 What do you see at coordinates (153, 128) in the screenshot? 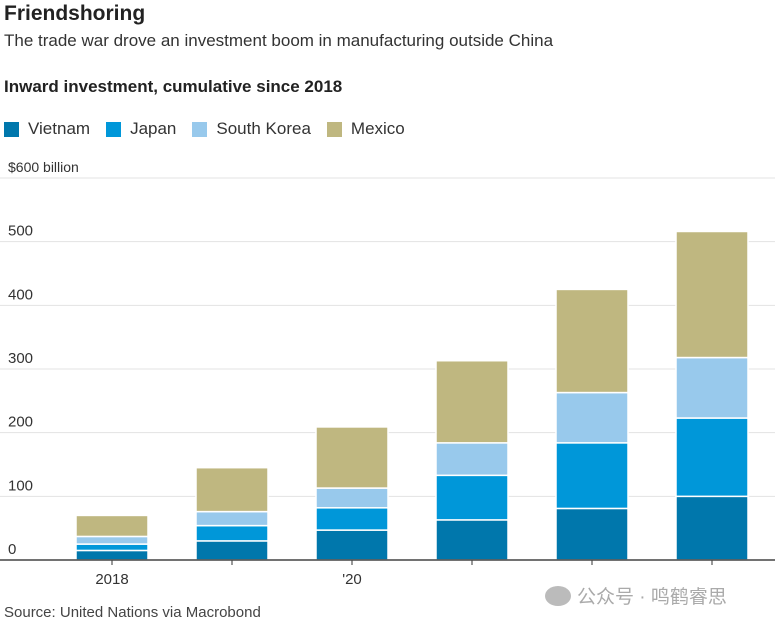
I see `legend-label: Japan` at bounding box center [153, 128].